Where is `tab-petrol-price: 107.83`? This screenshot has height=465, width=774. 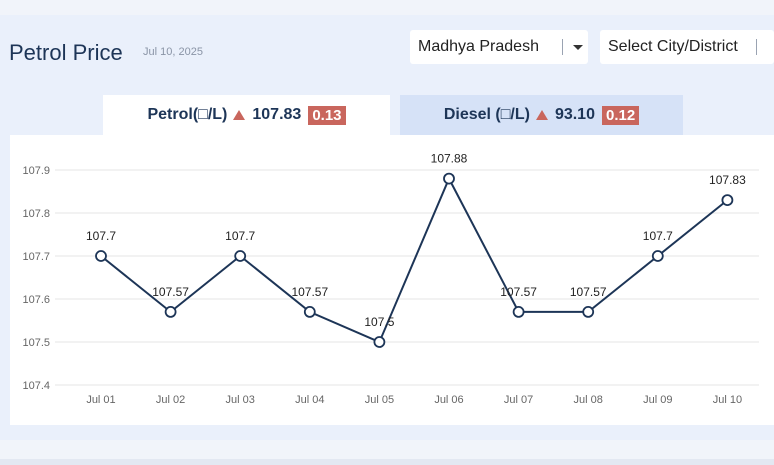 tab-petrol-price: 107.83 is located at coordinates (277, 114).